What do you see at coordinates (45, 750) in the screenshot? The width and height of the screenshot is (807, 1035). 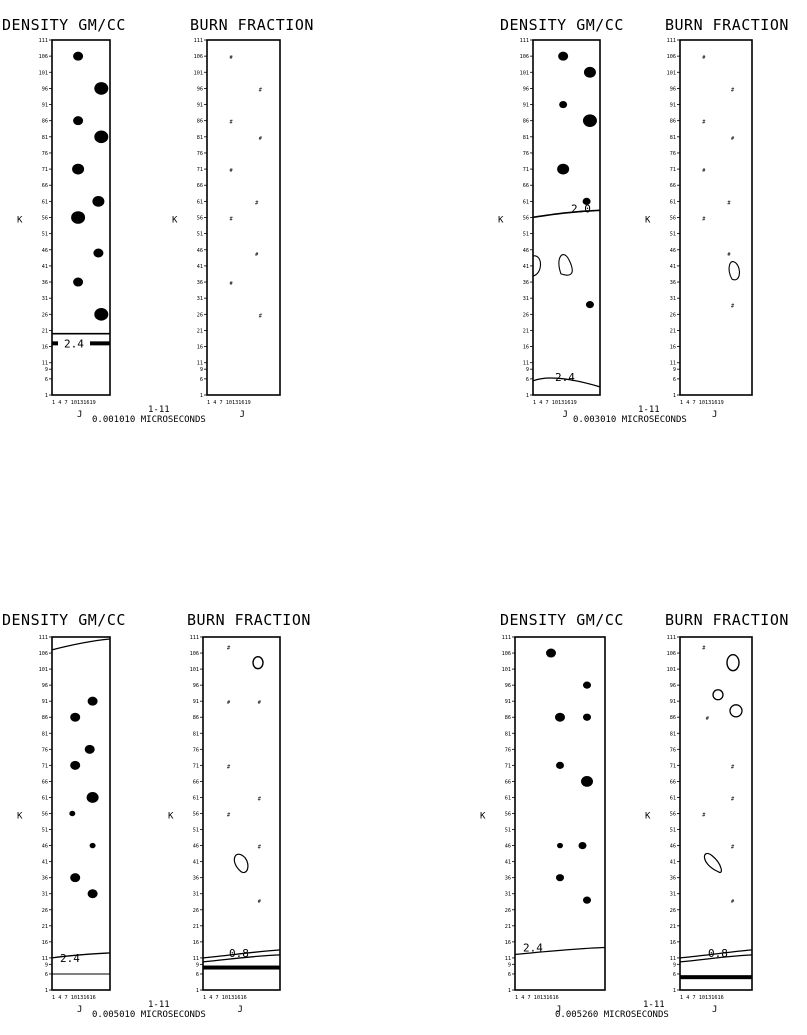 I see `k-tick-label: 76` at bounding box center [45, 750].